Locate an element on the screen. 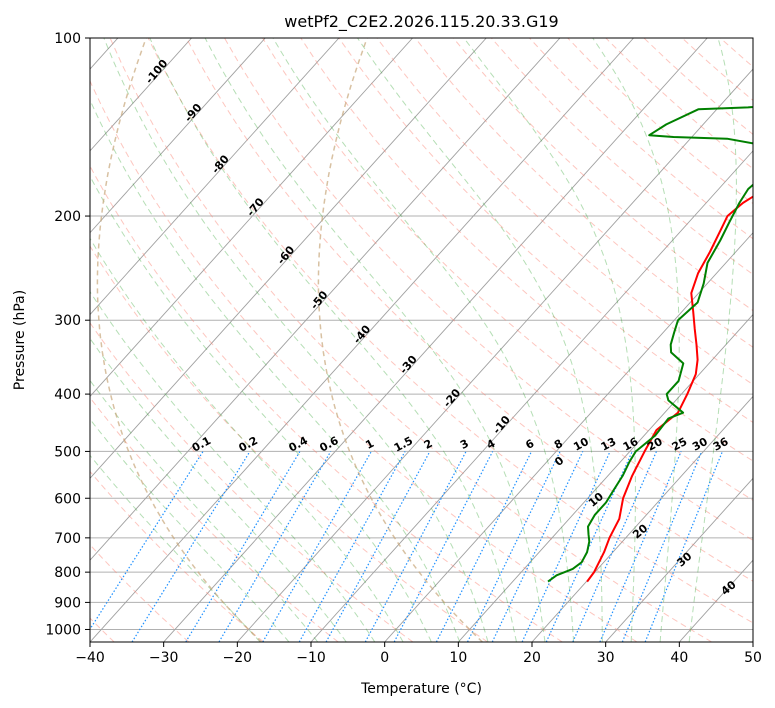 The width and height of the screenshot is (775, 708). y-tick-label: 400 is located at coordinates (67, 395).